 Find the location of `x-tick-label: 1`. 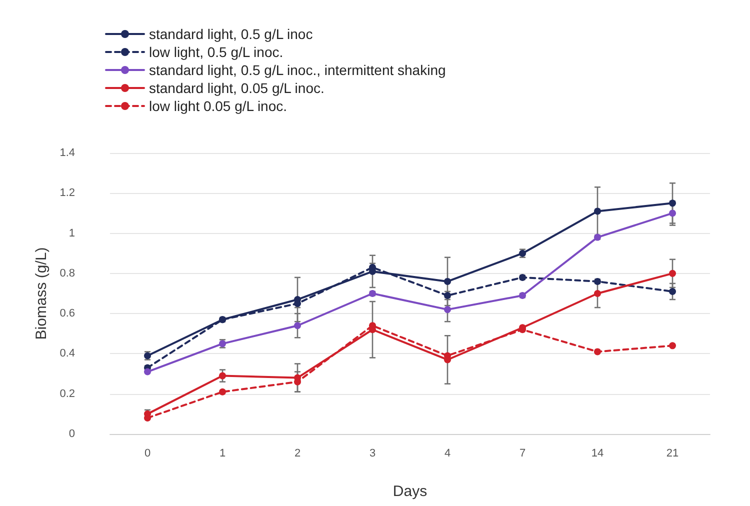

x-tick-label: 1 is located at coordinates (222, 454).